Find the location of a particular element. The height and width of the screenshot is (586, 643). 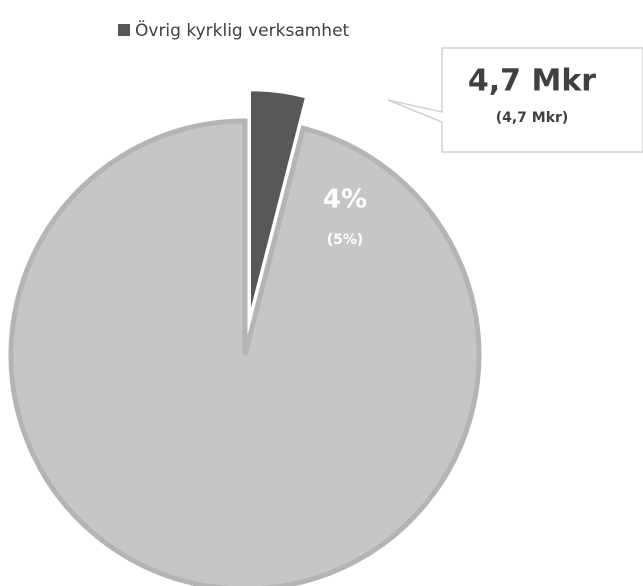

legend: Övrig kyrklig verksamhet is located at coordinates (234, 30).